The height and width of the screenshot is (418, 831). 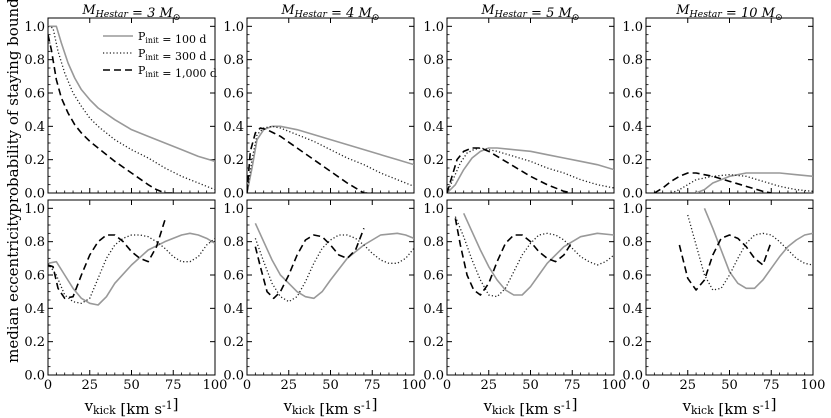 What do you see at coordinates (529, 13) in the screenshot?
I see `panel-title: MHestar = 5 M⊙` at bounding box center [529, 13].